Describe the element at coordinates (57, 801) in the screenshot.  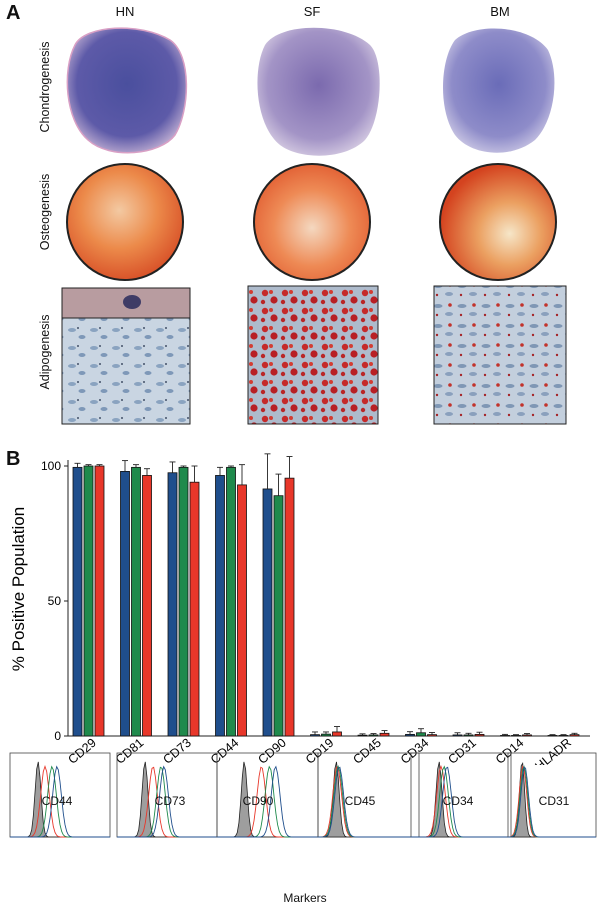
I see `histo-label-cd44: CD44` at that location.